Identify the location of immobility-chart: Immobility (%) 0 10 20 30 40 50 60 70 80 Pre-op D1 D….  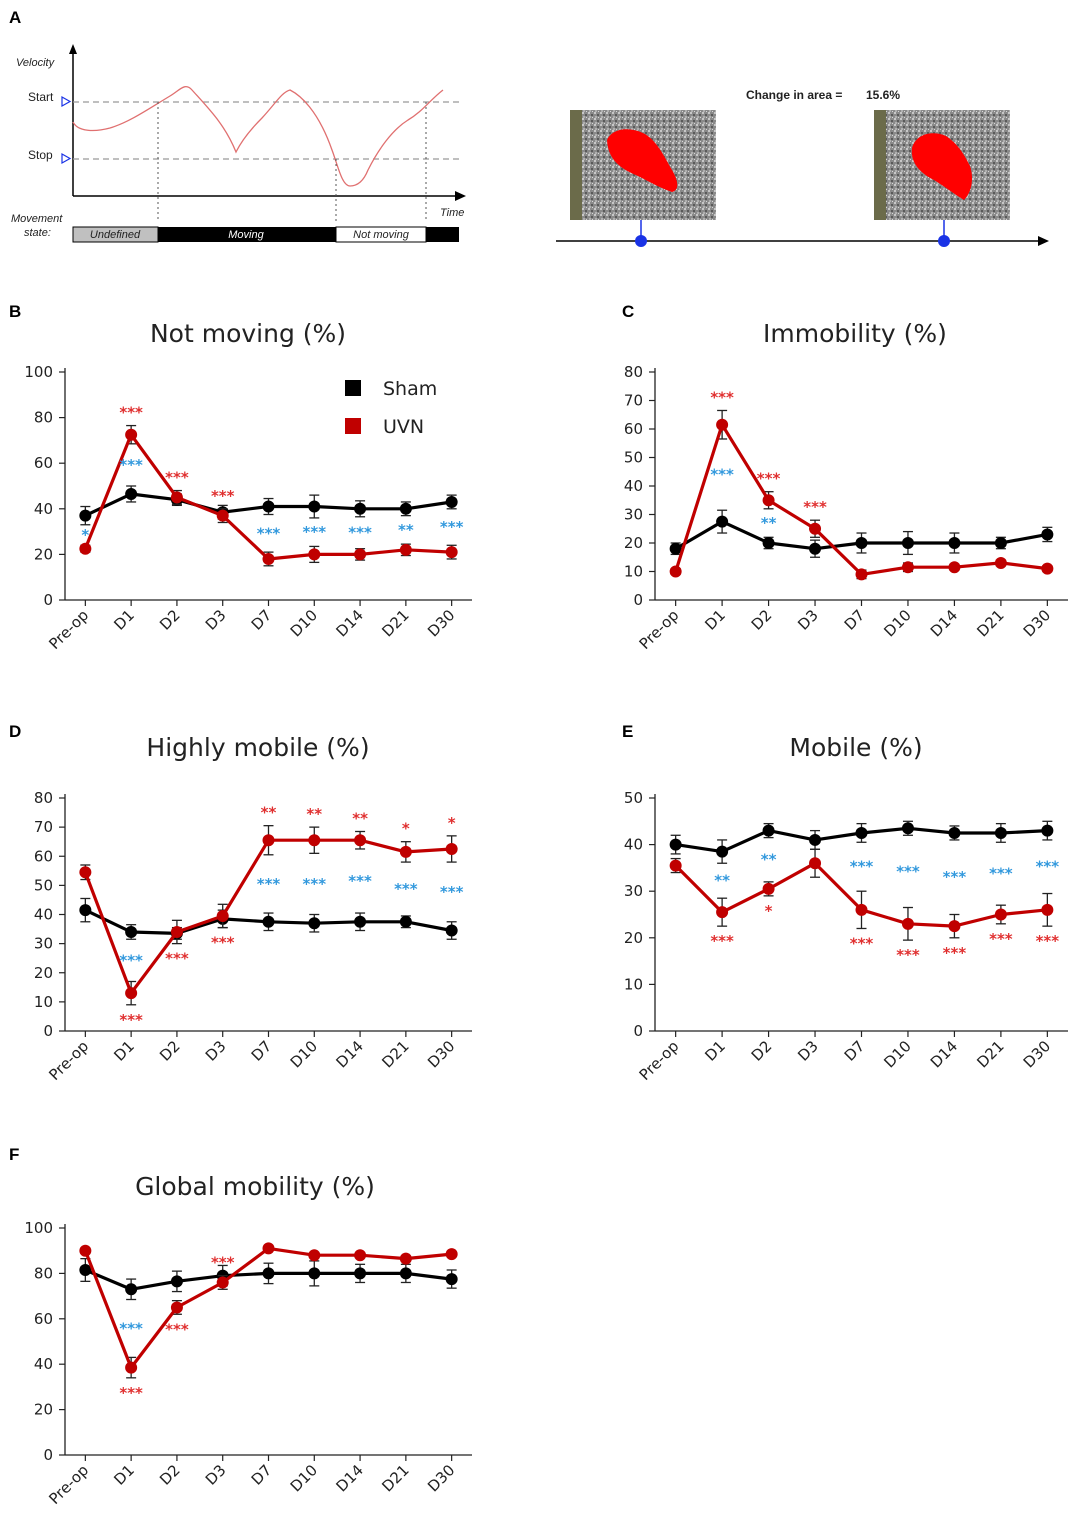
(846, 486).